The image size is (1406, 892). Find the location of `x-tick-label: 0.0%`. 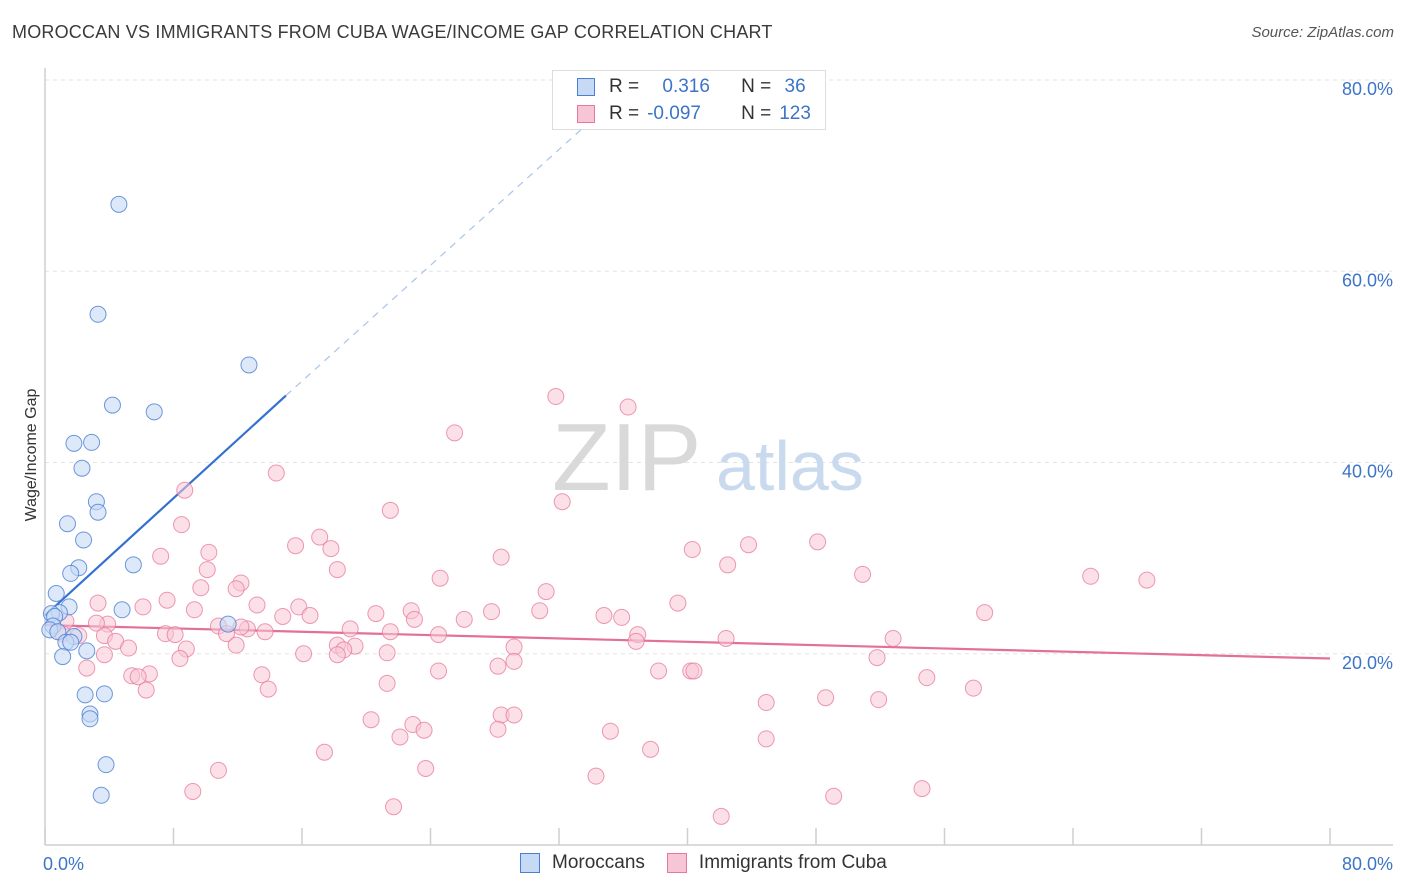

x-tick-label: 0.0% is located at coordinates (63, 864).